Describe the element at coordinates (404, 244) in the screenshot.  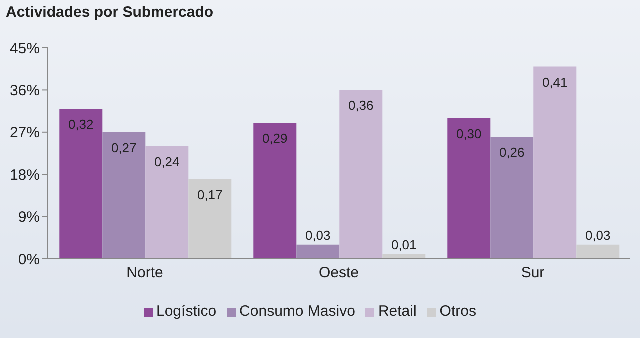
I see `data-label: 0,01` at that location.